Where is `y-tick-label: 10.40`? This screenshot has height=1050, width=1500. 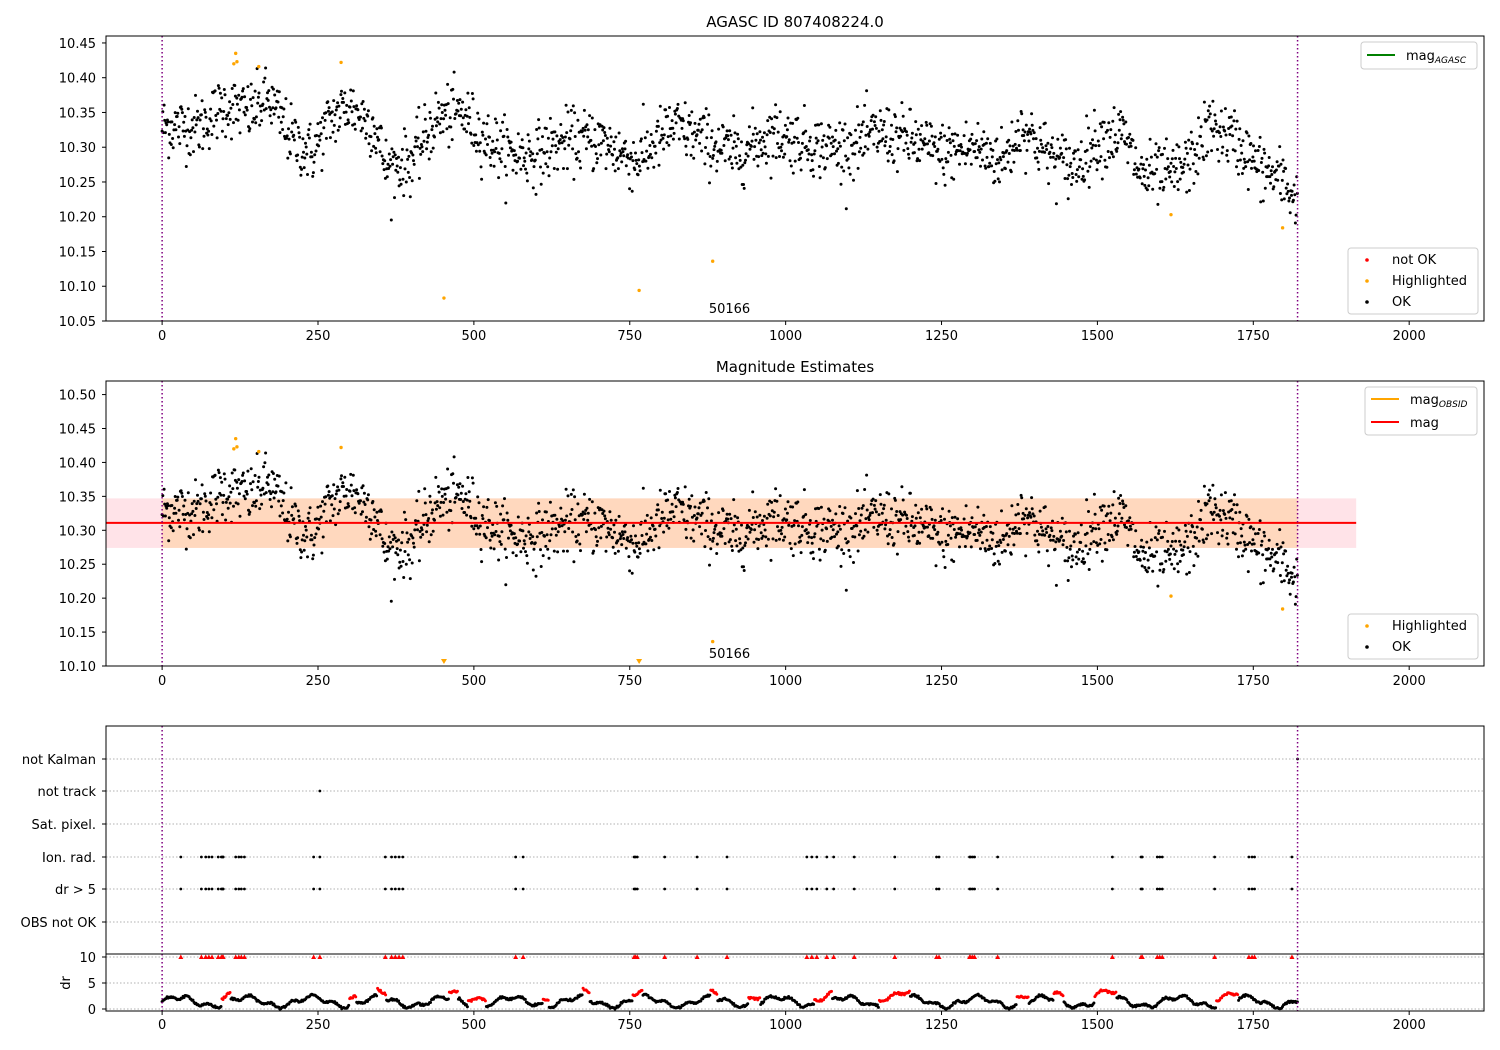 y-tick-label: 10.40 is located at coordinates (77, 79).